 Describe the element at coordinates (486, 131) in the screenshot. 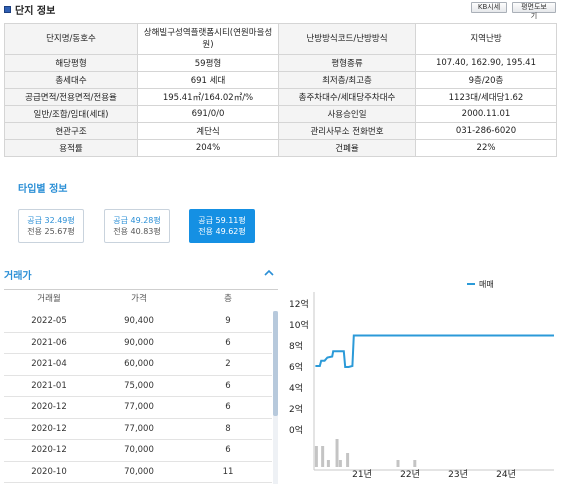

I see `info-value: 031-286-6020` at that location.